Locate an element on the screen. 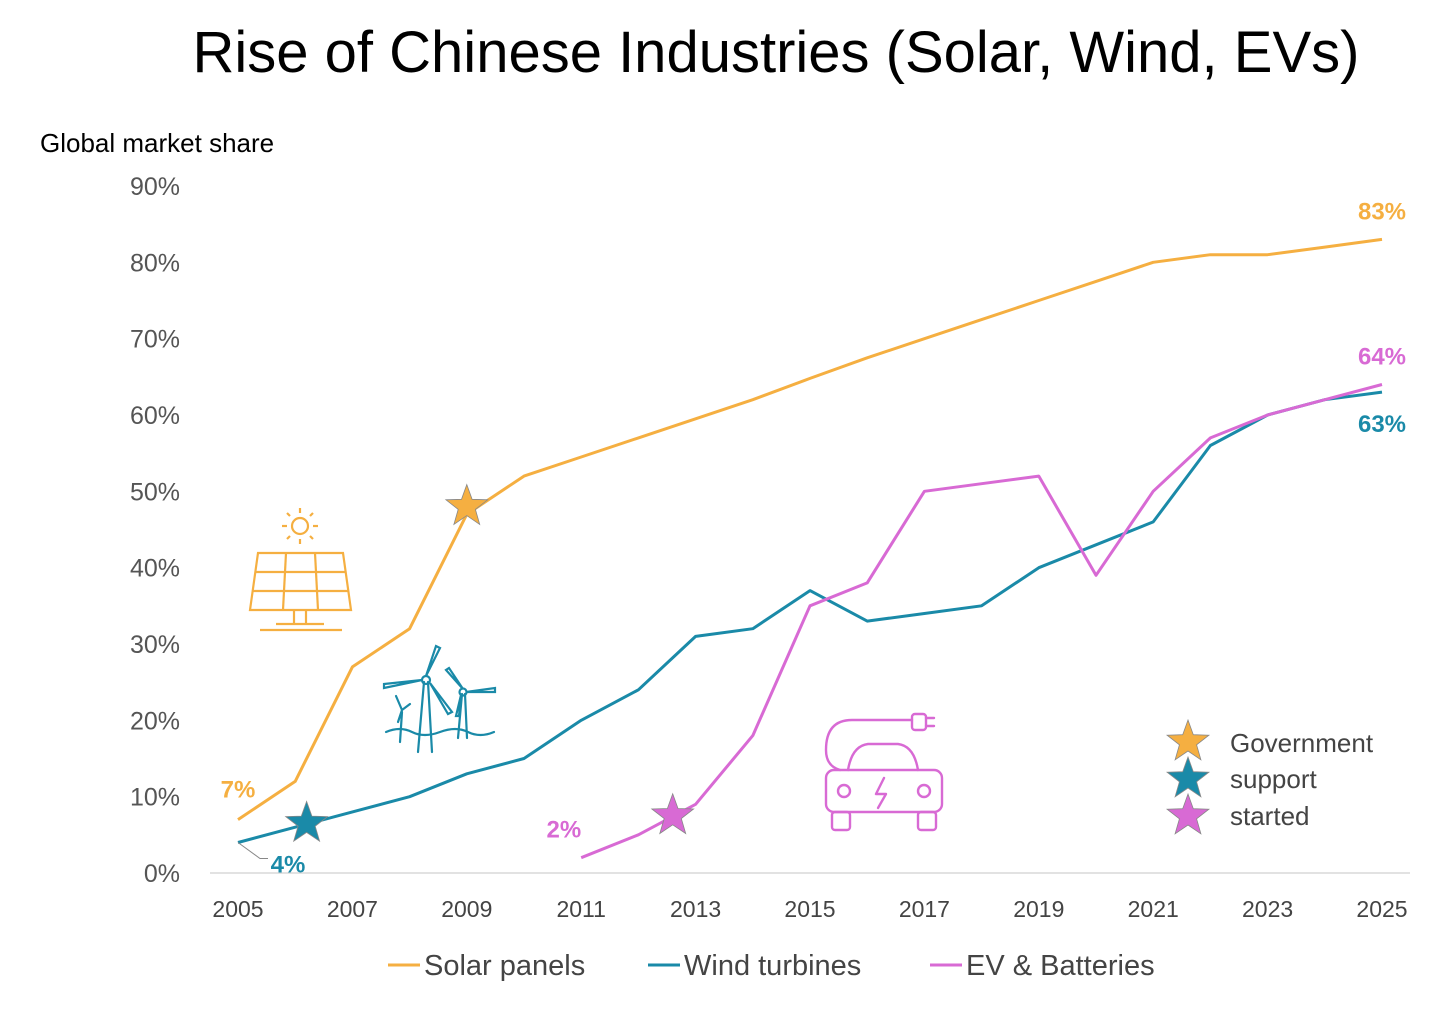 This screenshot has width=1456, height=1014. star-markers is located at coordinates (489, 663).